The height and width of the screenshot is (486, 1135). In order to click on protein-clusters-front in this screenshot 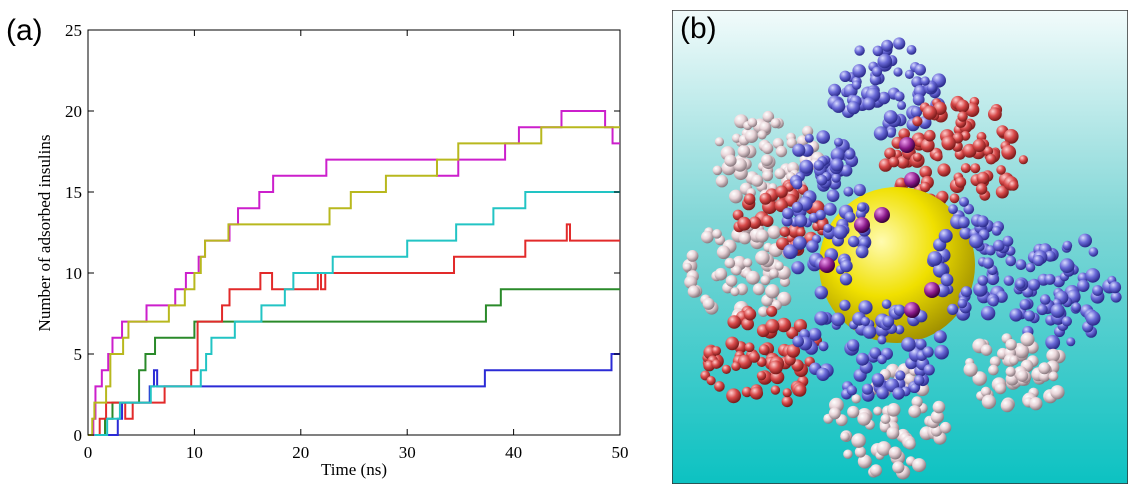, I will do `click(899, 269)`.